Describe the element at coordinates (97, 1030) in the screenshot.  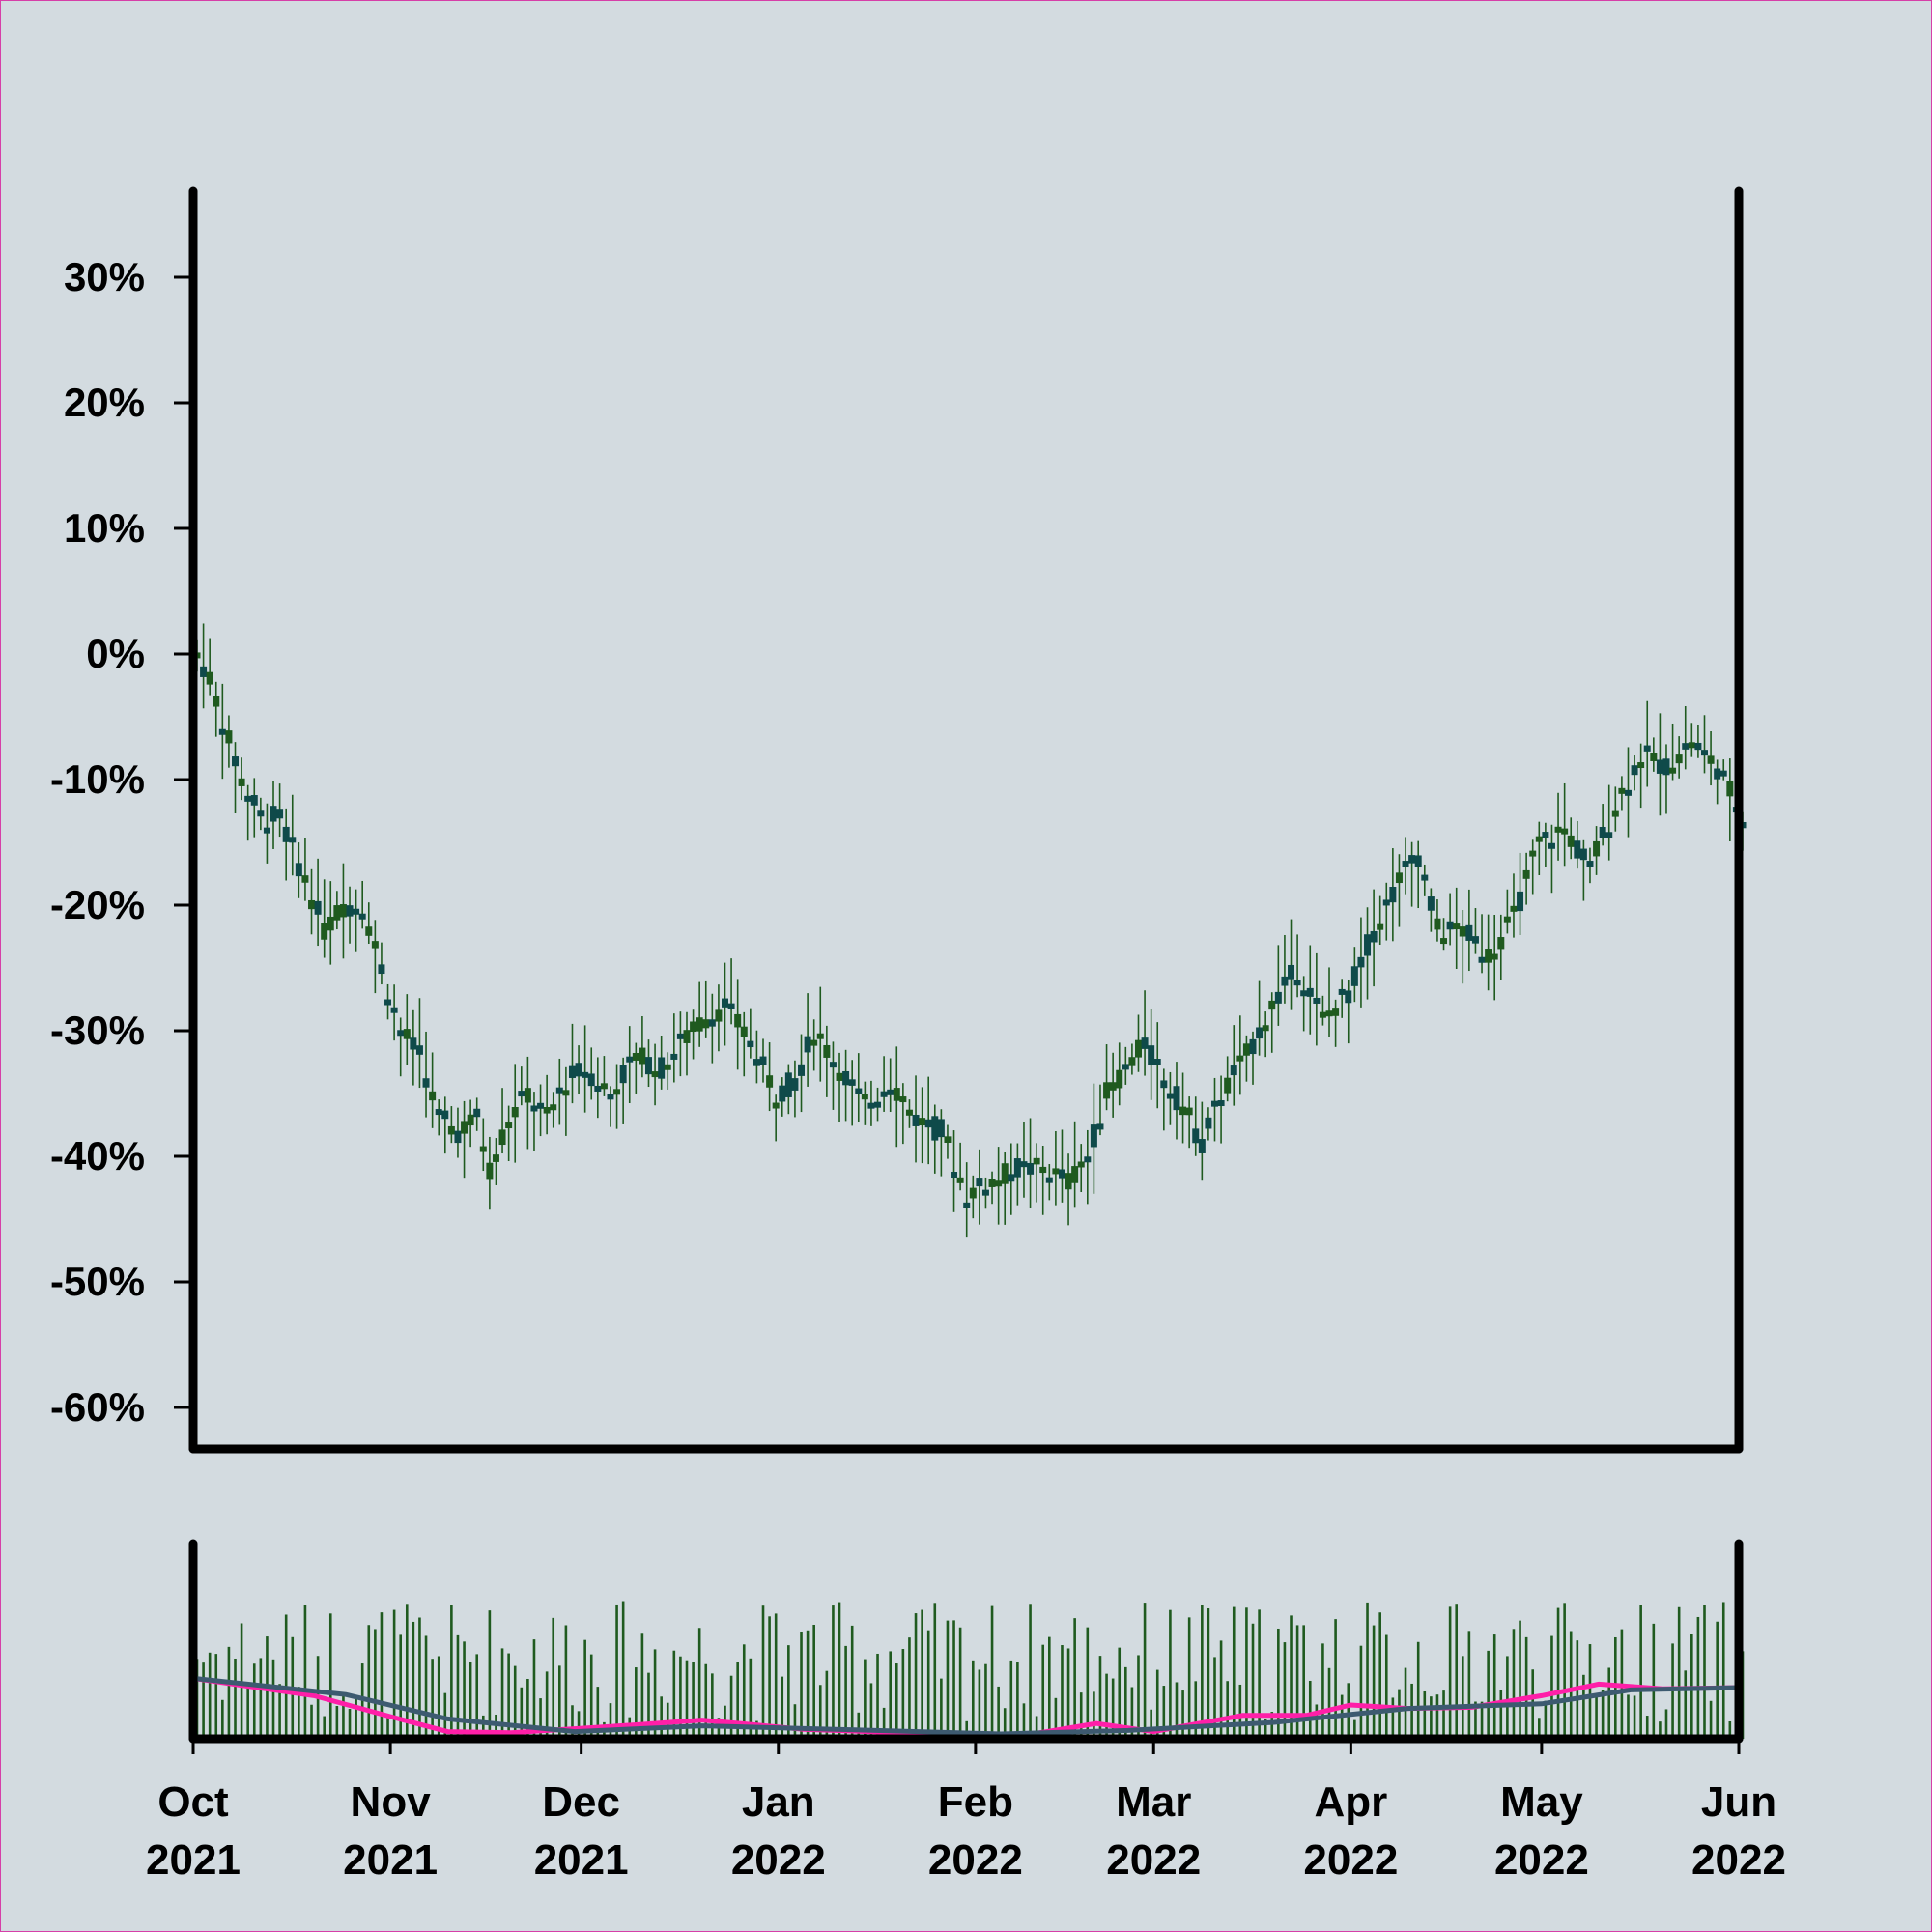
I see `y-tick-label: -30%` at that location.